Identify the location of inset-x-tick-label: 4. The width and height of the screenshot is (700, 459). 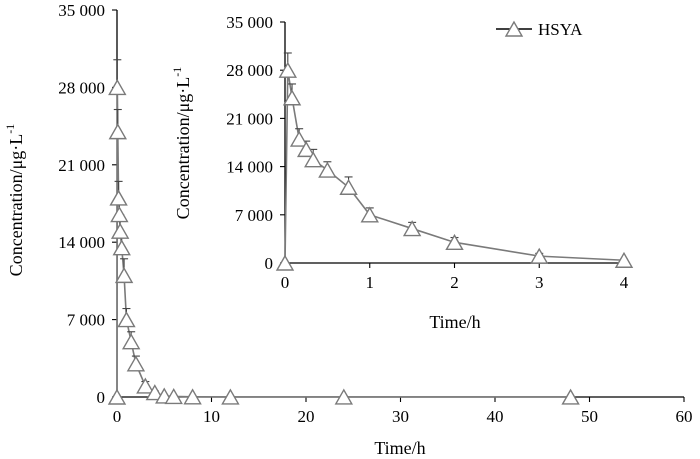
(624, 282).